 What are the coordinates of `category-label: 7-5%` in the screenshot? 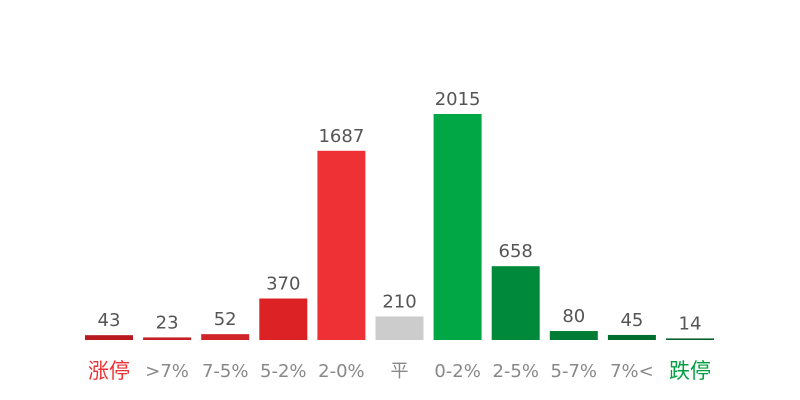 It's located at (225, 371).